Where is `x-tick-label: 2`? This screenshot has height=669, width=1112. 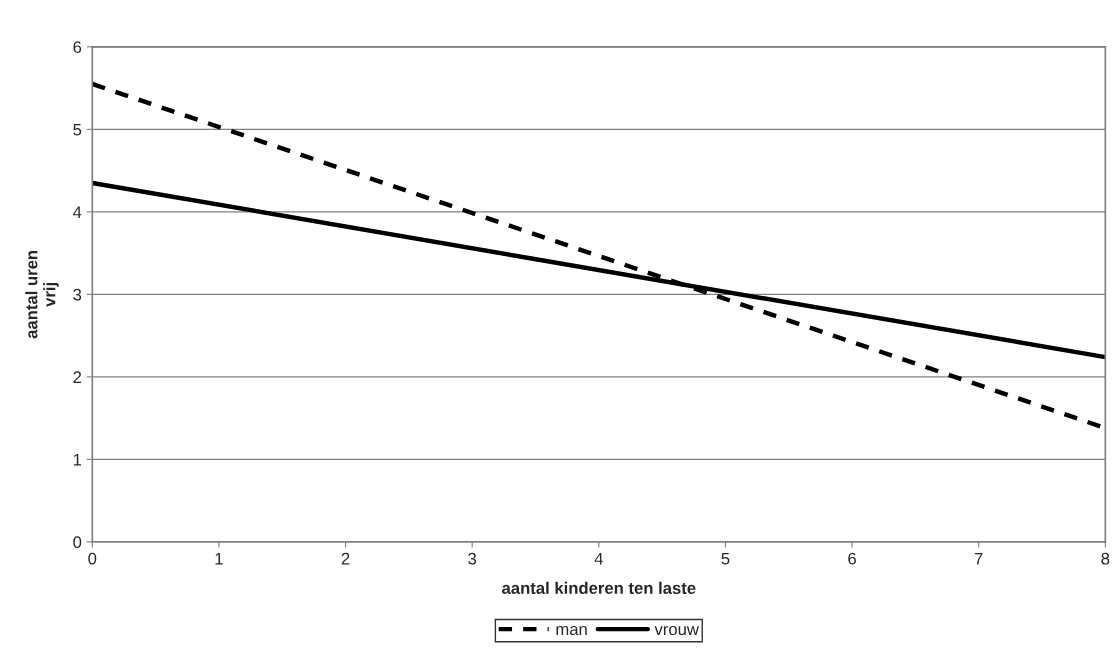
x-tick-label: 2 is located at coordinates (345, 558).